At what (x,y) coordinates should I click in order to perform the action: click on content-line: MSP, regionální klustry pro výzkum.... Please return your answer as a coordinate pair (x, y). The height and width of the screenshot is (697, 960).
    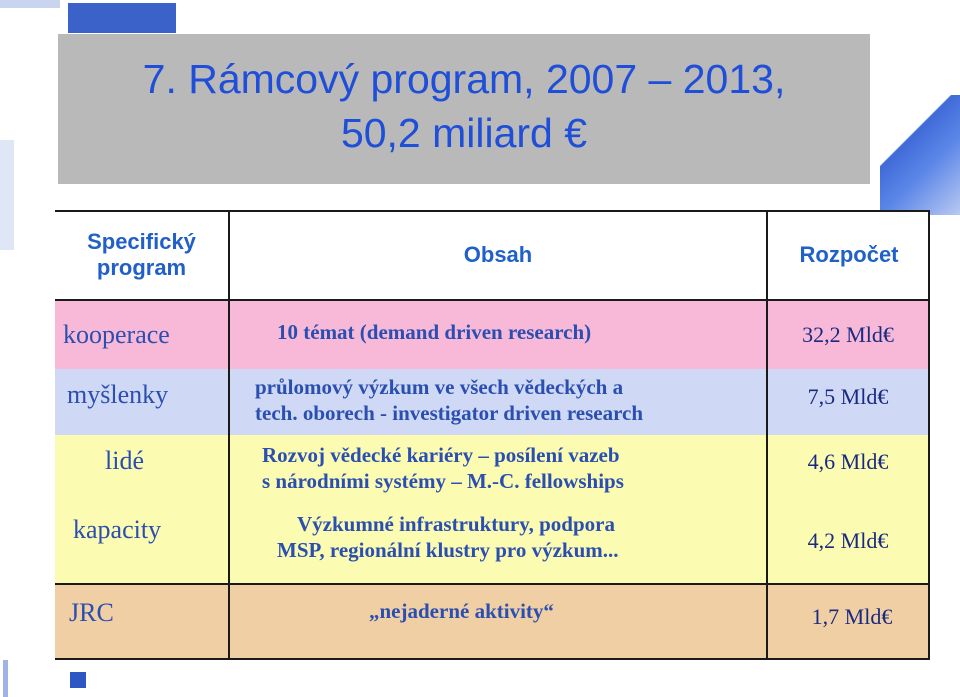
    Looking at the image, I should click on (448, 550).